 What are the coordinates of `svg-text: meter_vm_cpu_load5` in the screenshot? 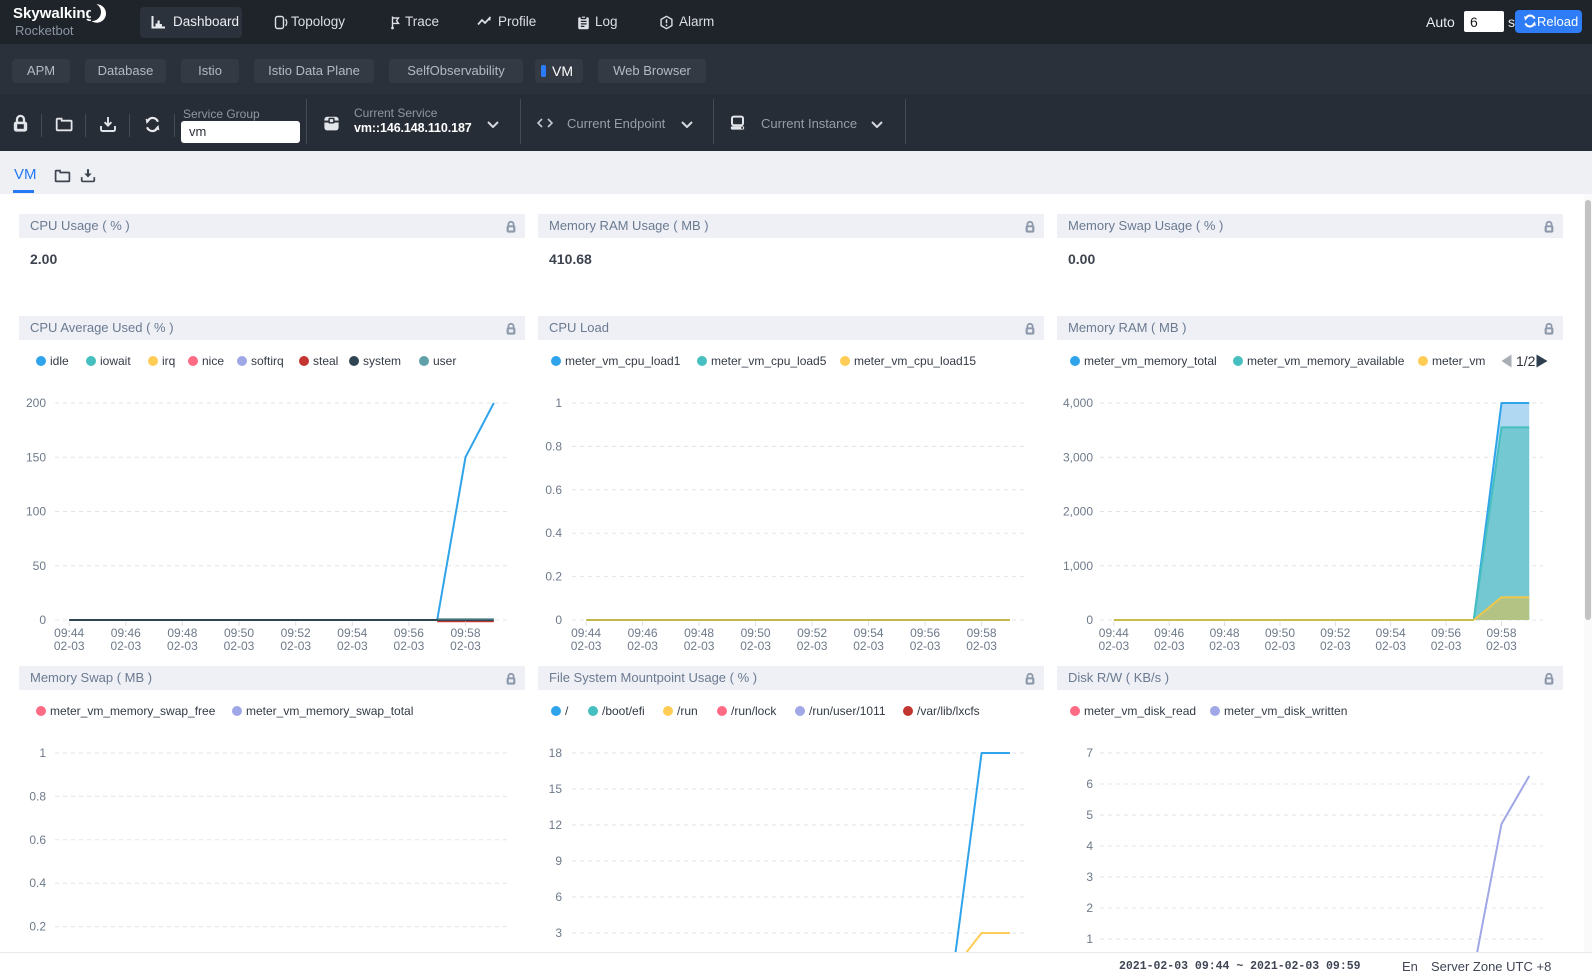 It's located at (769, 361).